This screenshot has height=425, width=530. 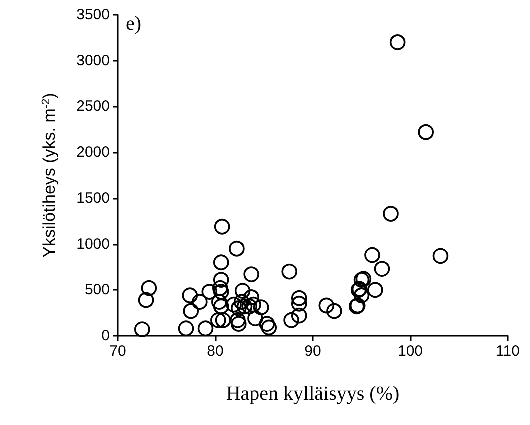 I want to click on x-tick-label: 80, so click(x=215, y=351).